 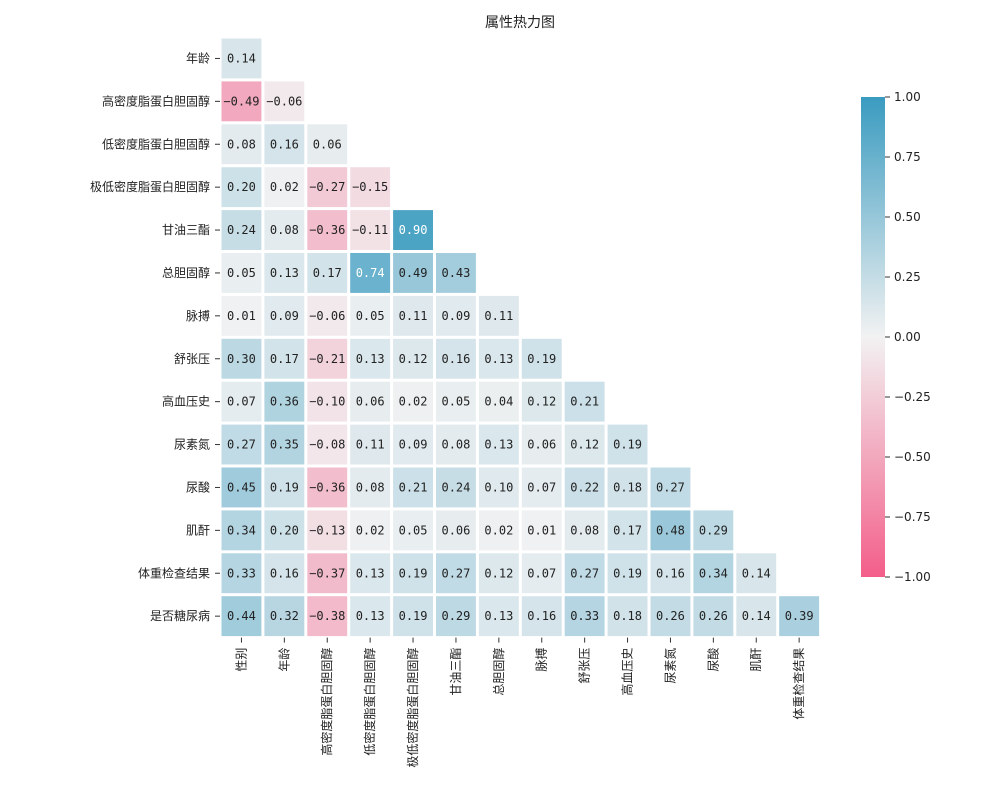 What do you see at coordinates (912, 397) in the screenshot?
I see `colorbar-tick-label: −0.25` at bounding box center [912, 397].